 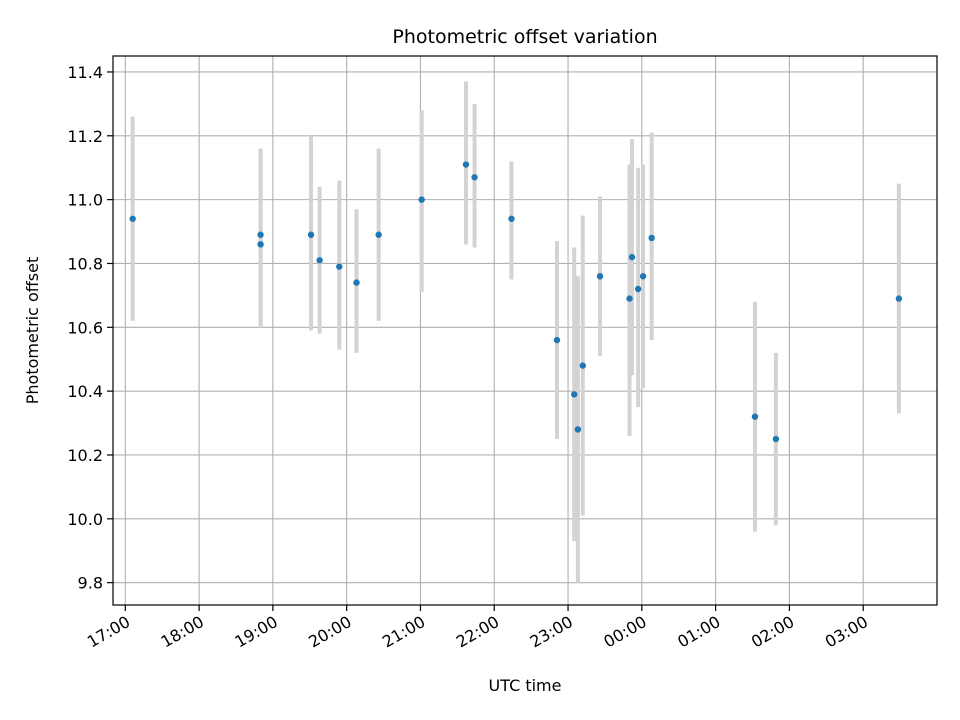 I want to click on y-tick-label: 9.8, so click(x=90, y=583).